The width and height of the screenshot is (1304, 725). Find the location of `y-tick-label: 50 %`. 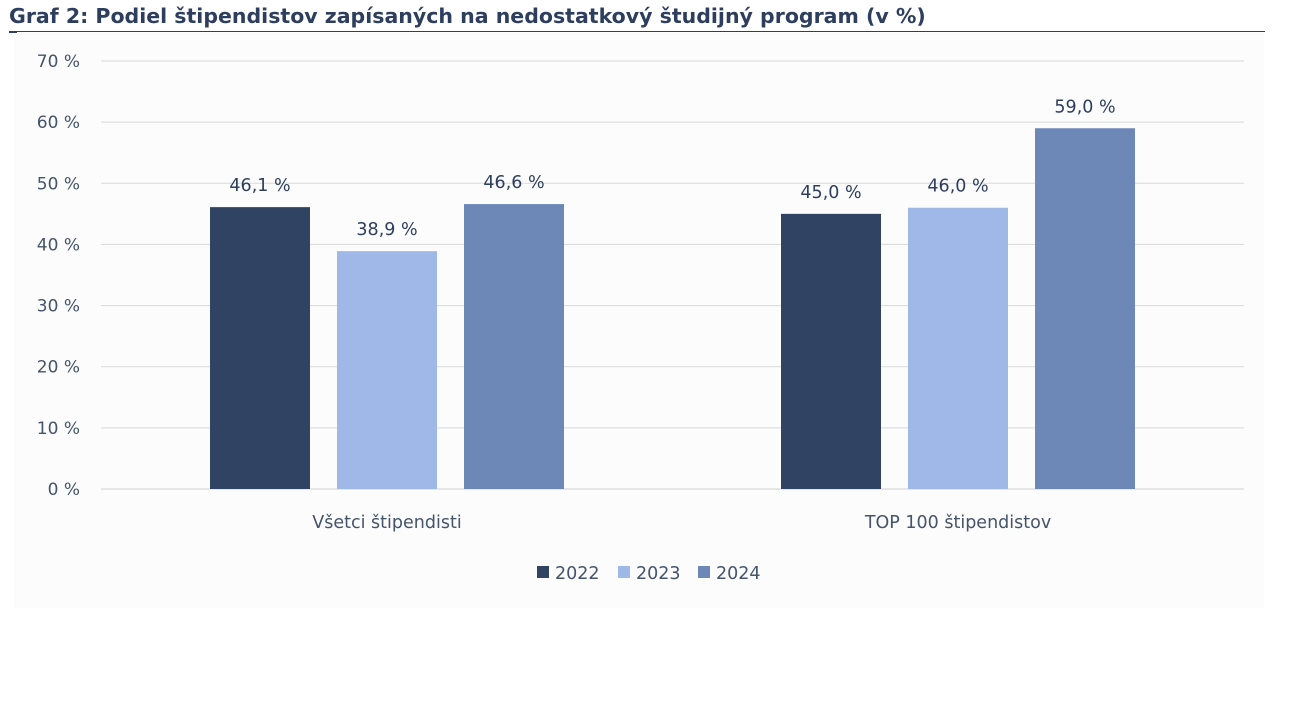

y-tick-label: 50 % is located at coordinates (58, 184).